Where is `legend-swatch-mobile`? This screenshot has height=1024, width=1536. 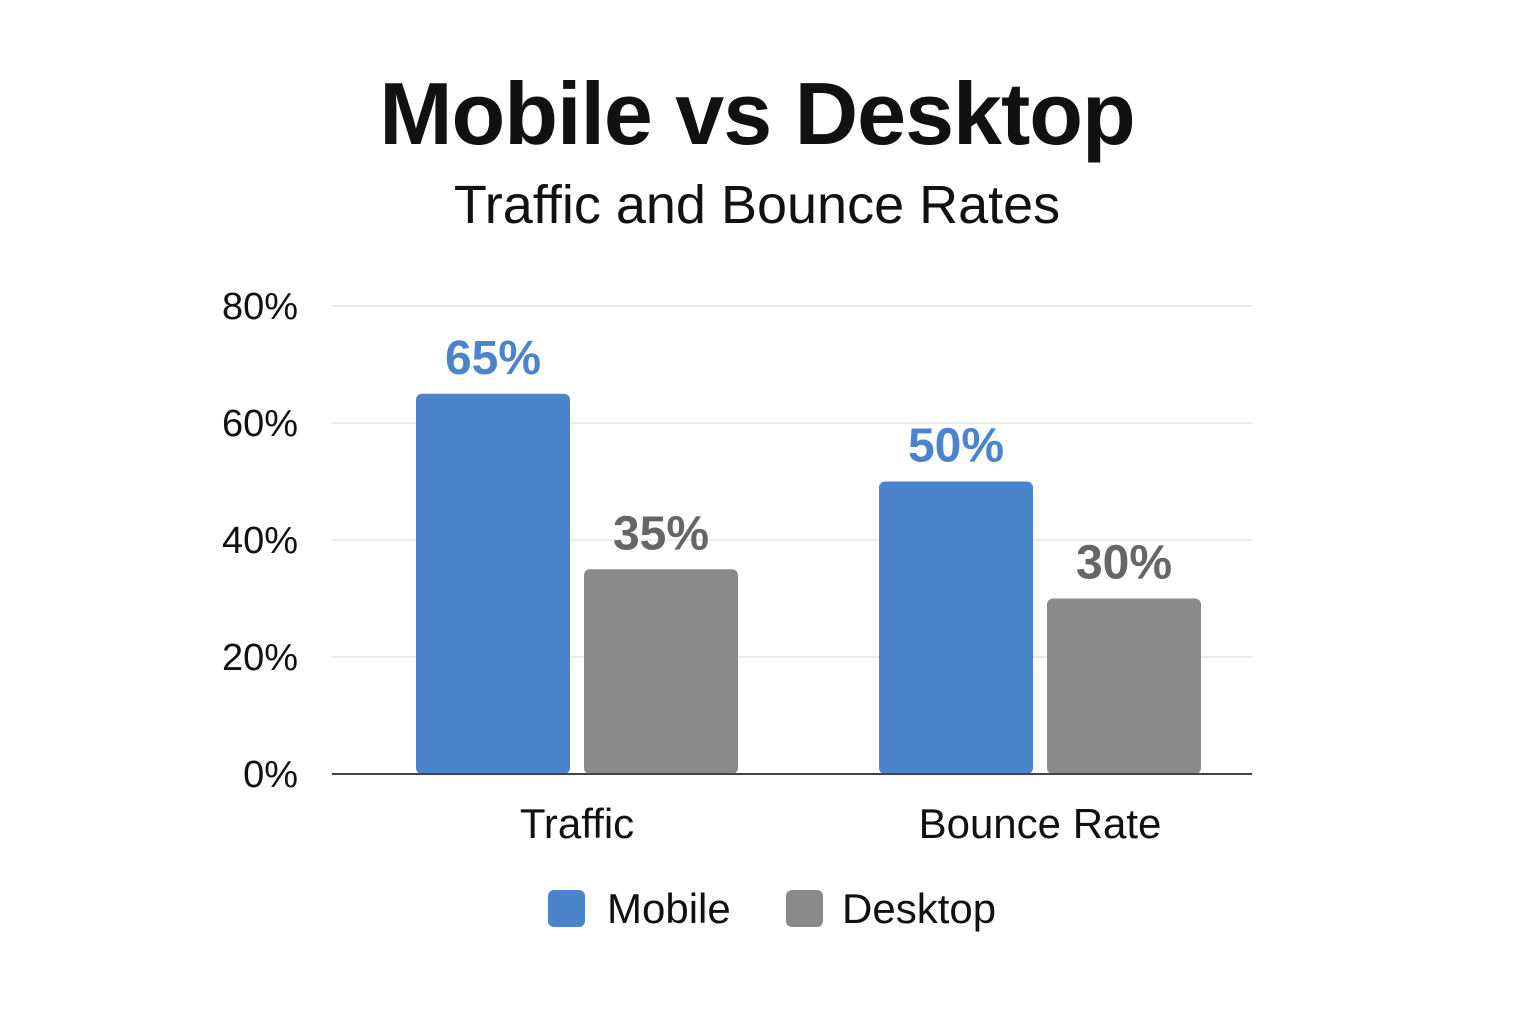
legend-swatch-mobile is located at coordinates (566, 908).